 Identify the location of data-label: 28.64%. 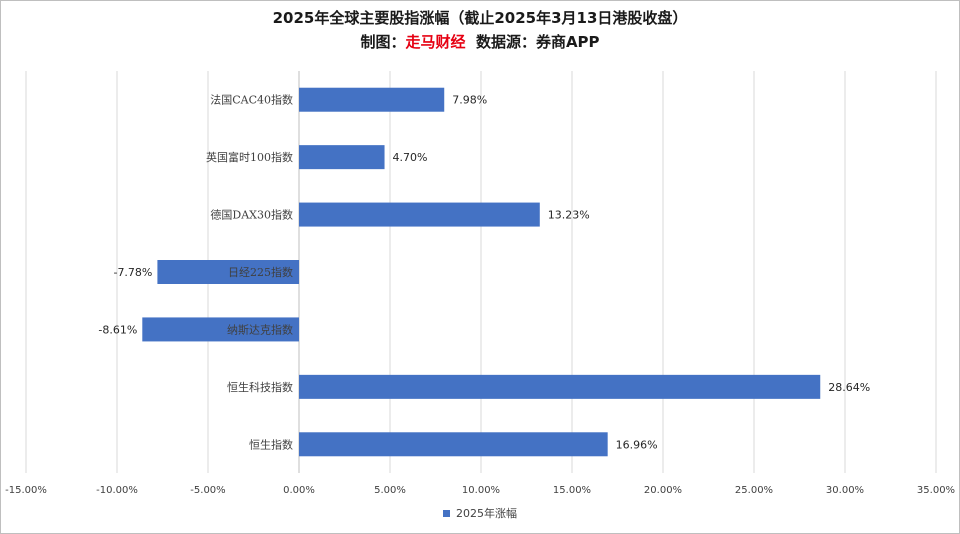
(849, 387).